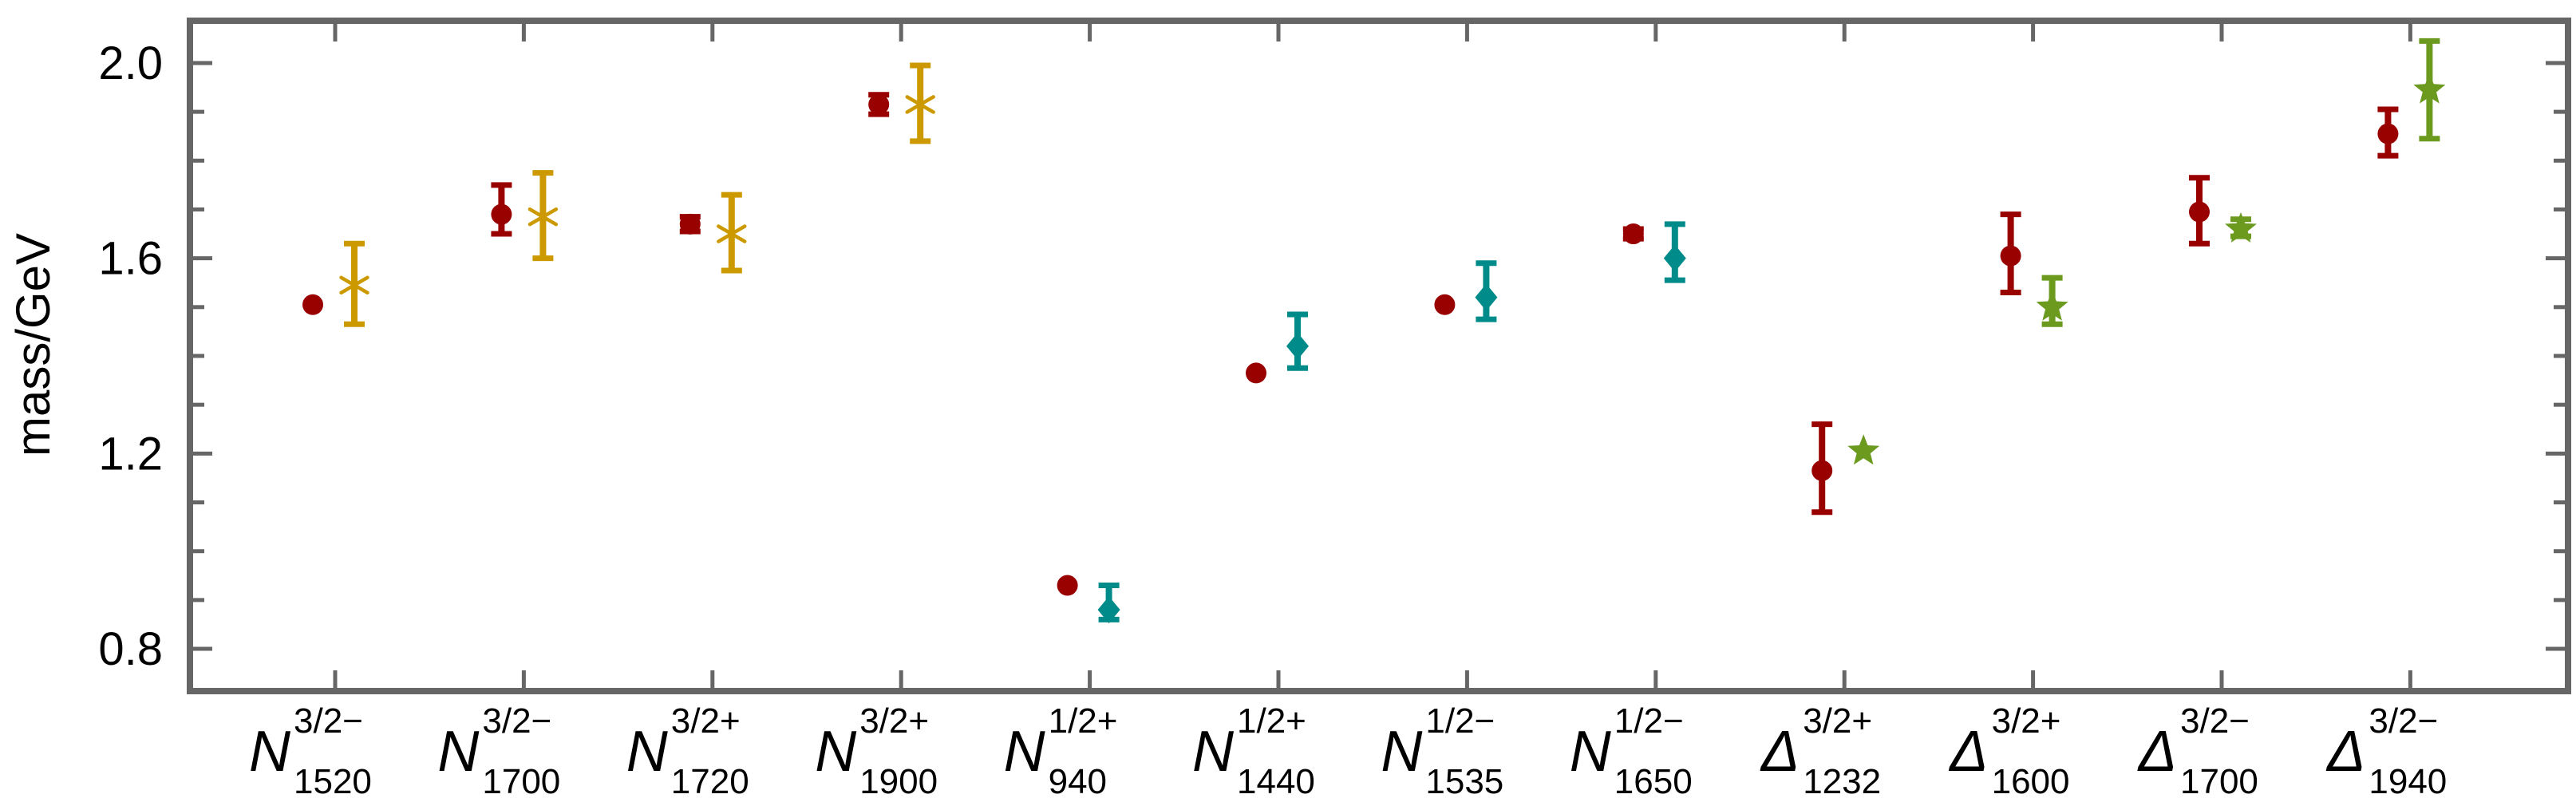 Image resolution: width=2576 pixels, height=810 pixels. What do you see at coordinates (130, 649) in the screenshot?
I see `y-tick-label: 0.8` at bounding box center [130, 649].